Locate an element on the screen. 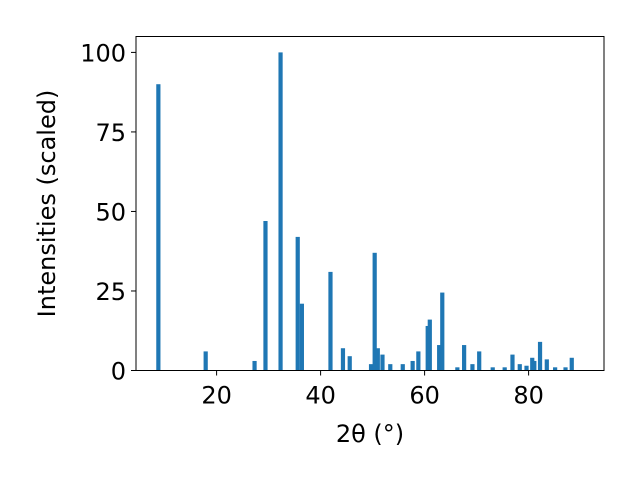  x-tick-label: 80 is located at coordinates (528, 396).